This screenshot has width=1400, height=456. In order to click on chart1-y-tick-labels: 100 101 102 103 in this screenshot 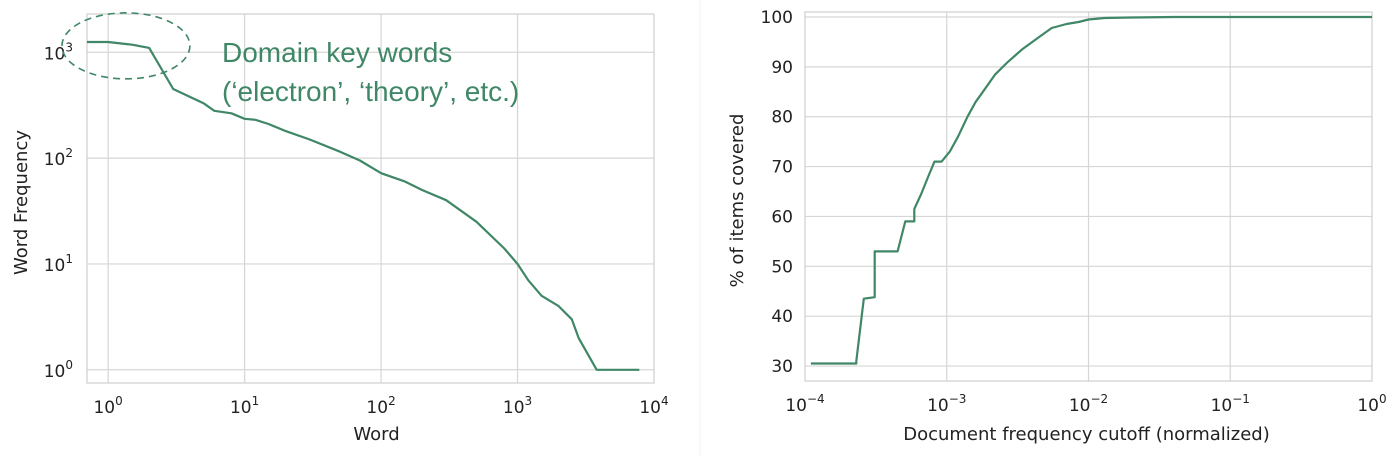, I will do `click(58, 210)`.